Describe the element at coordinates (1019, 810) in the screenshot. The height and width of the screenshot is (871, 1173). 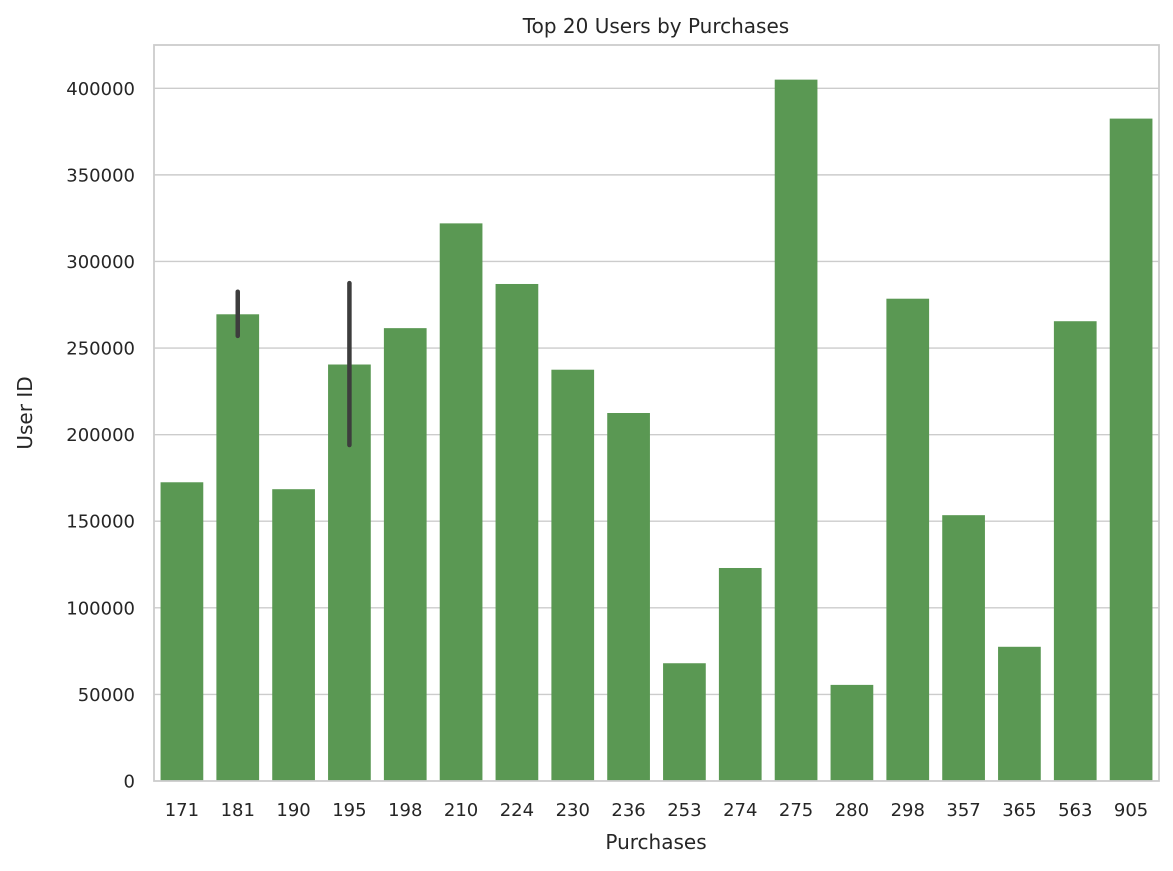
I see `x-tick-label: 365` at that location.